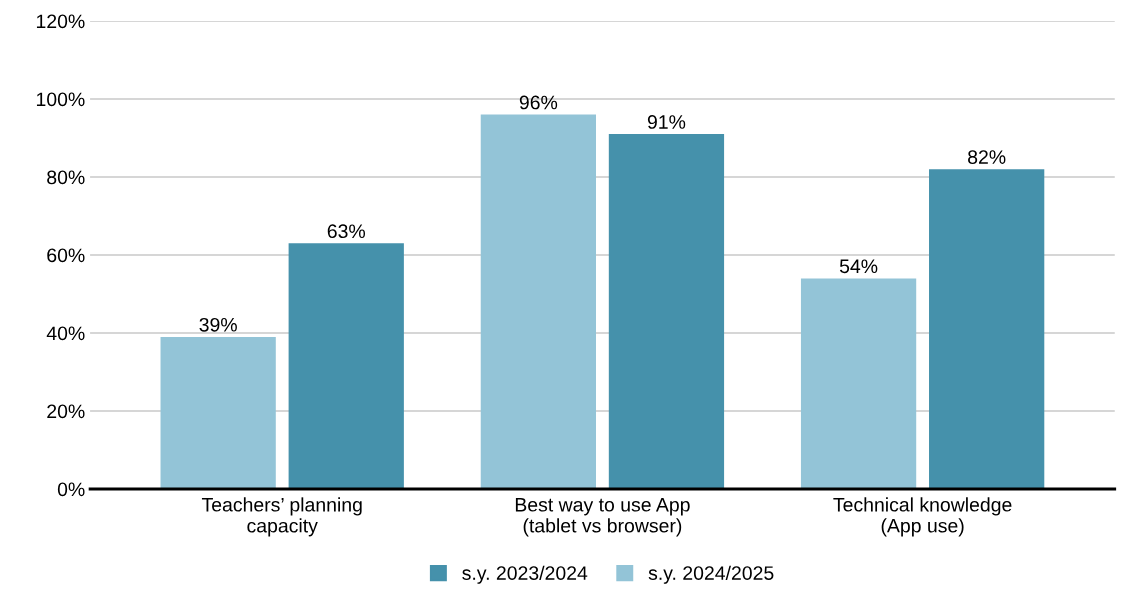 The width and height of the screenshot is (1126, 600). I want to click on y-tick-label: 20%, so click(66, 411).